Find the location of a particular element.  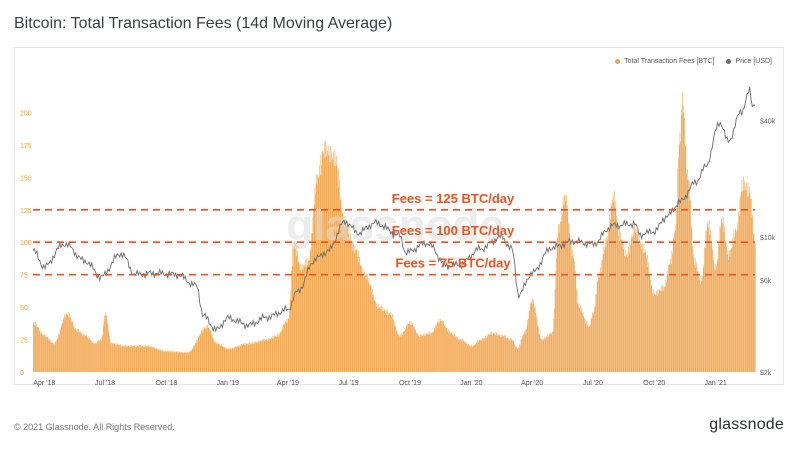

x-tick-label: Oct '19 is located at coordinates (410, 383).